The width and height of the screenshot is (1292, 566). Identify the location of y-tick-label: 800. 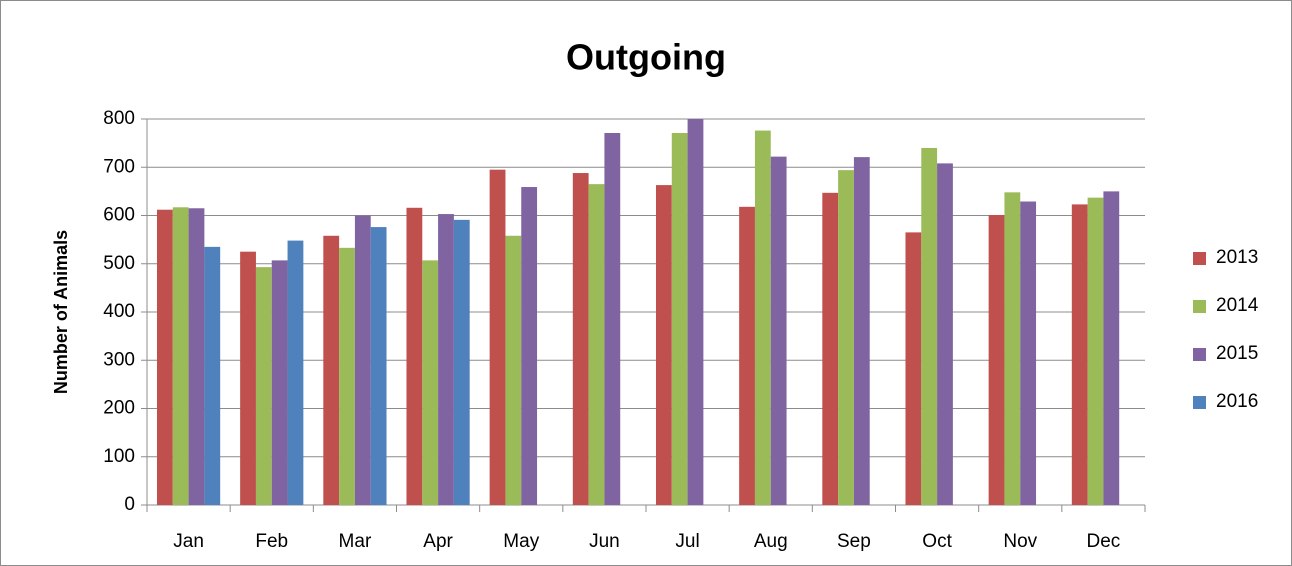
(119, 118).